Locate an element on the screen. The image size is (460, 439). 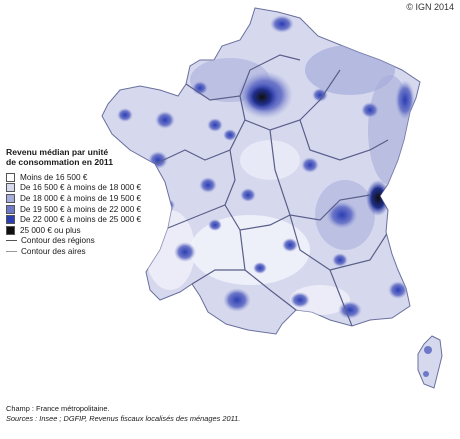
legend-line-label: Contour des aires is located at coordinates (53, 251).